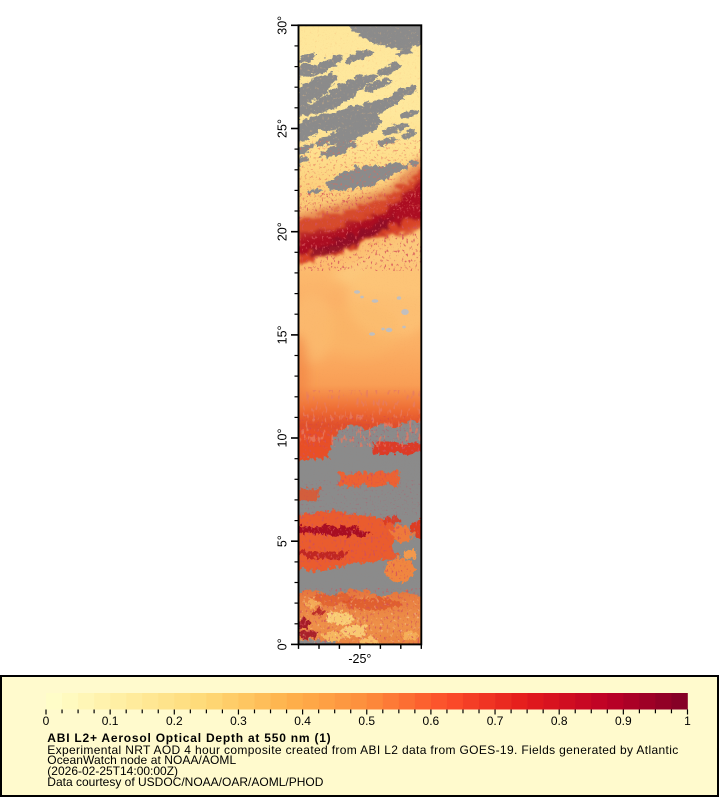  I want to click on svg-text: 0.1, so click(110, 721).